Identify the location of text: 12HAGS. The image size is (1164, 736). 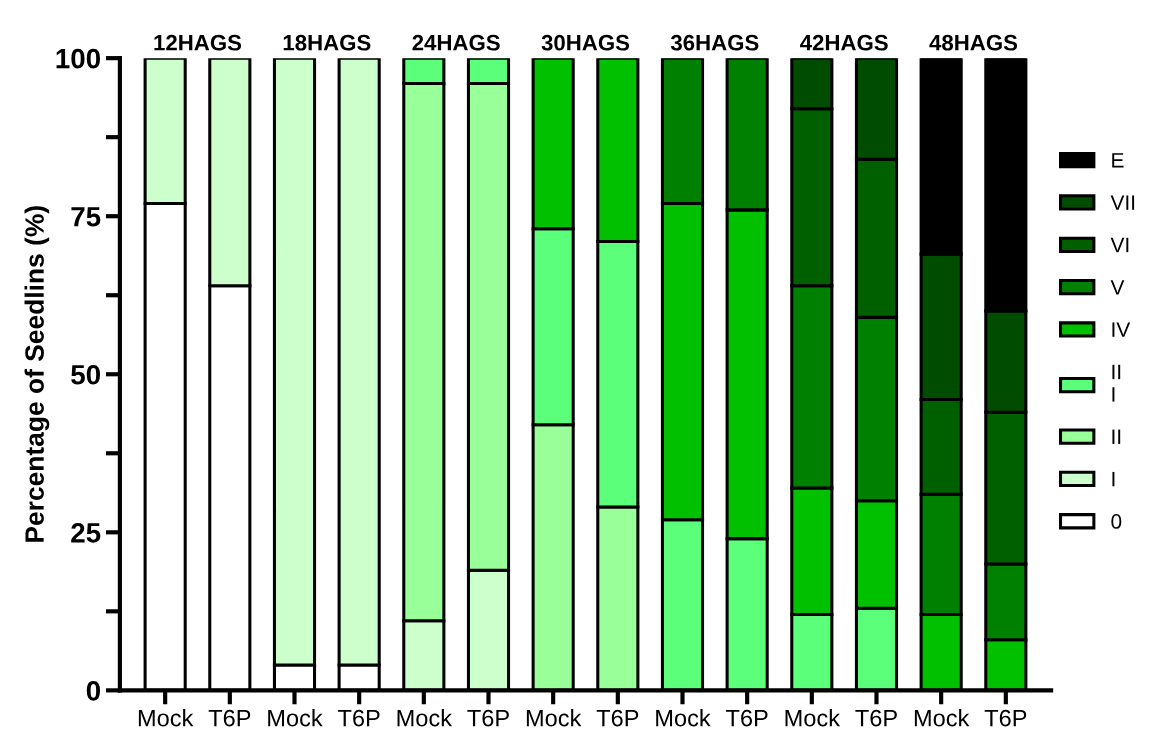
(198, 42).